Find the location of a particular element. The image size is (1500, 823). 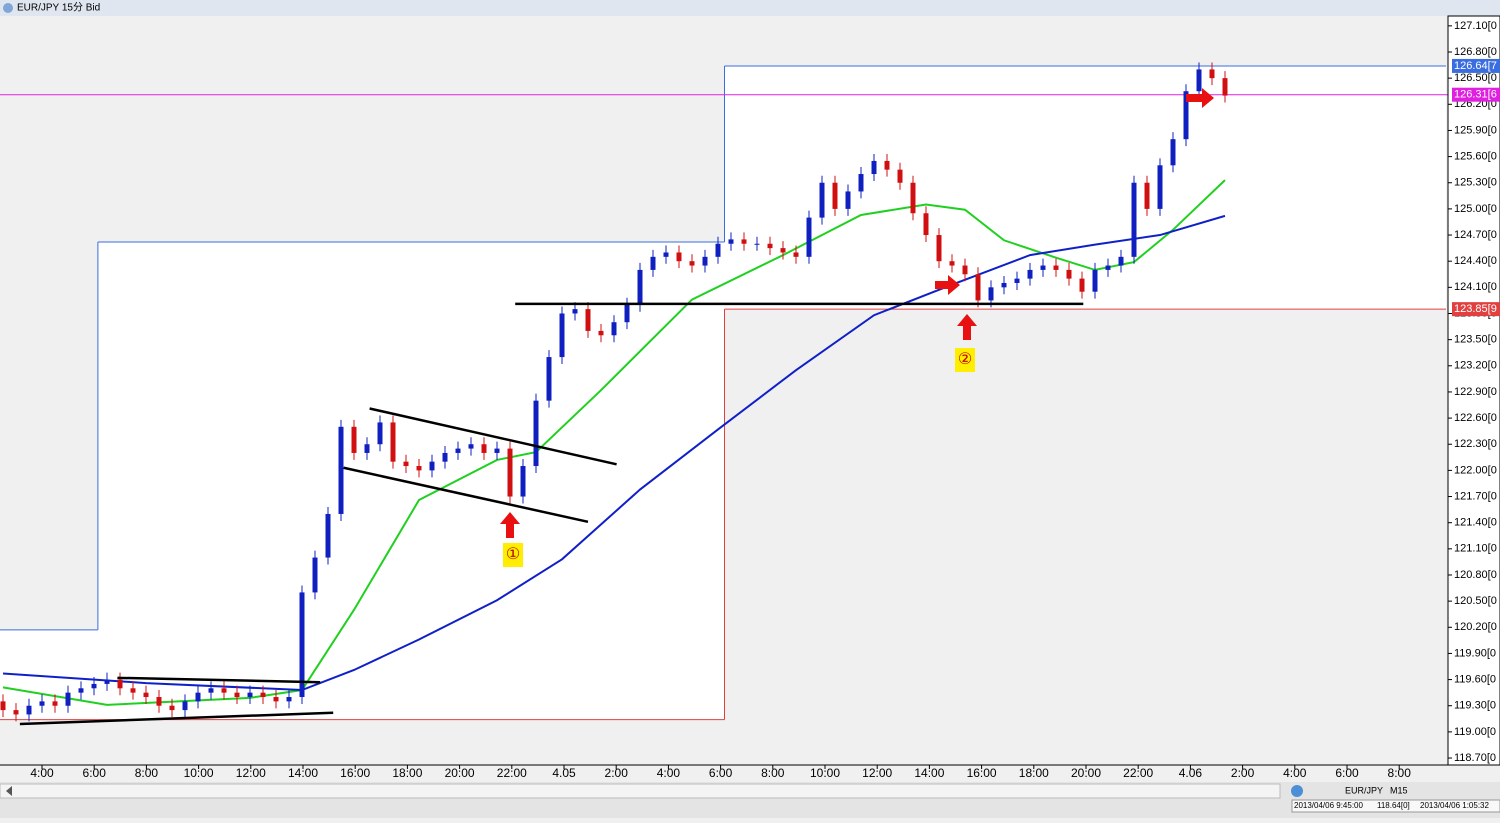

arrow-up is located at coordinates (510, 525).